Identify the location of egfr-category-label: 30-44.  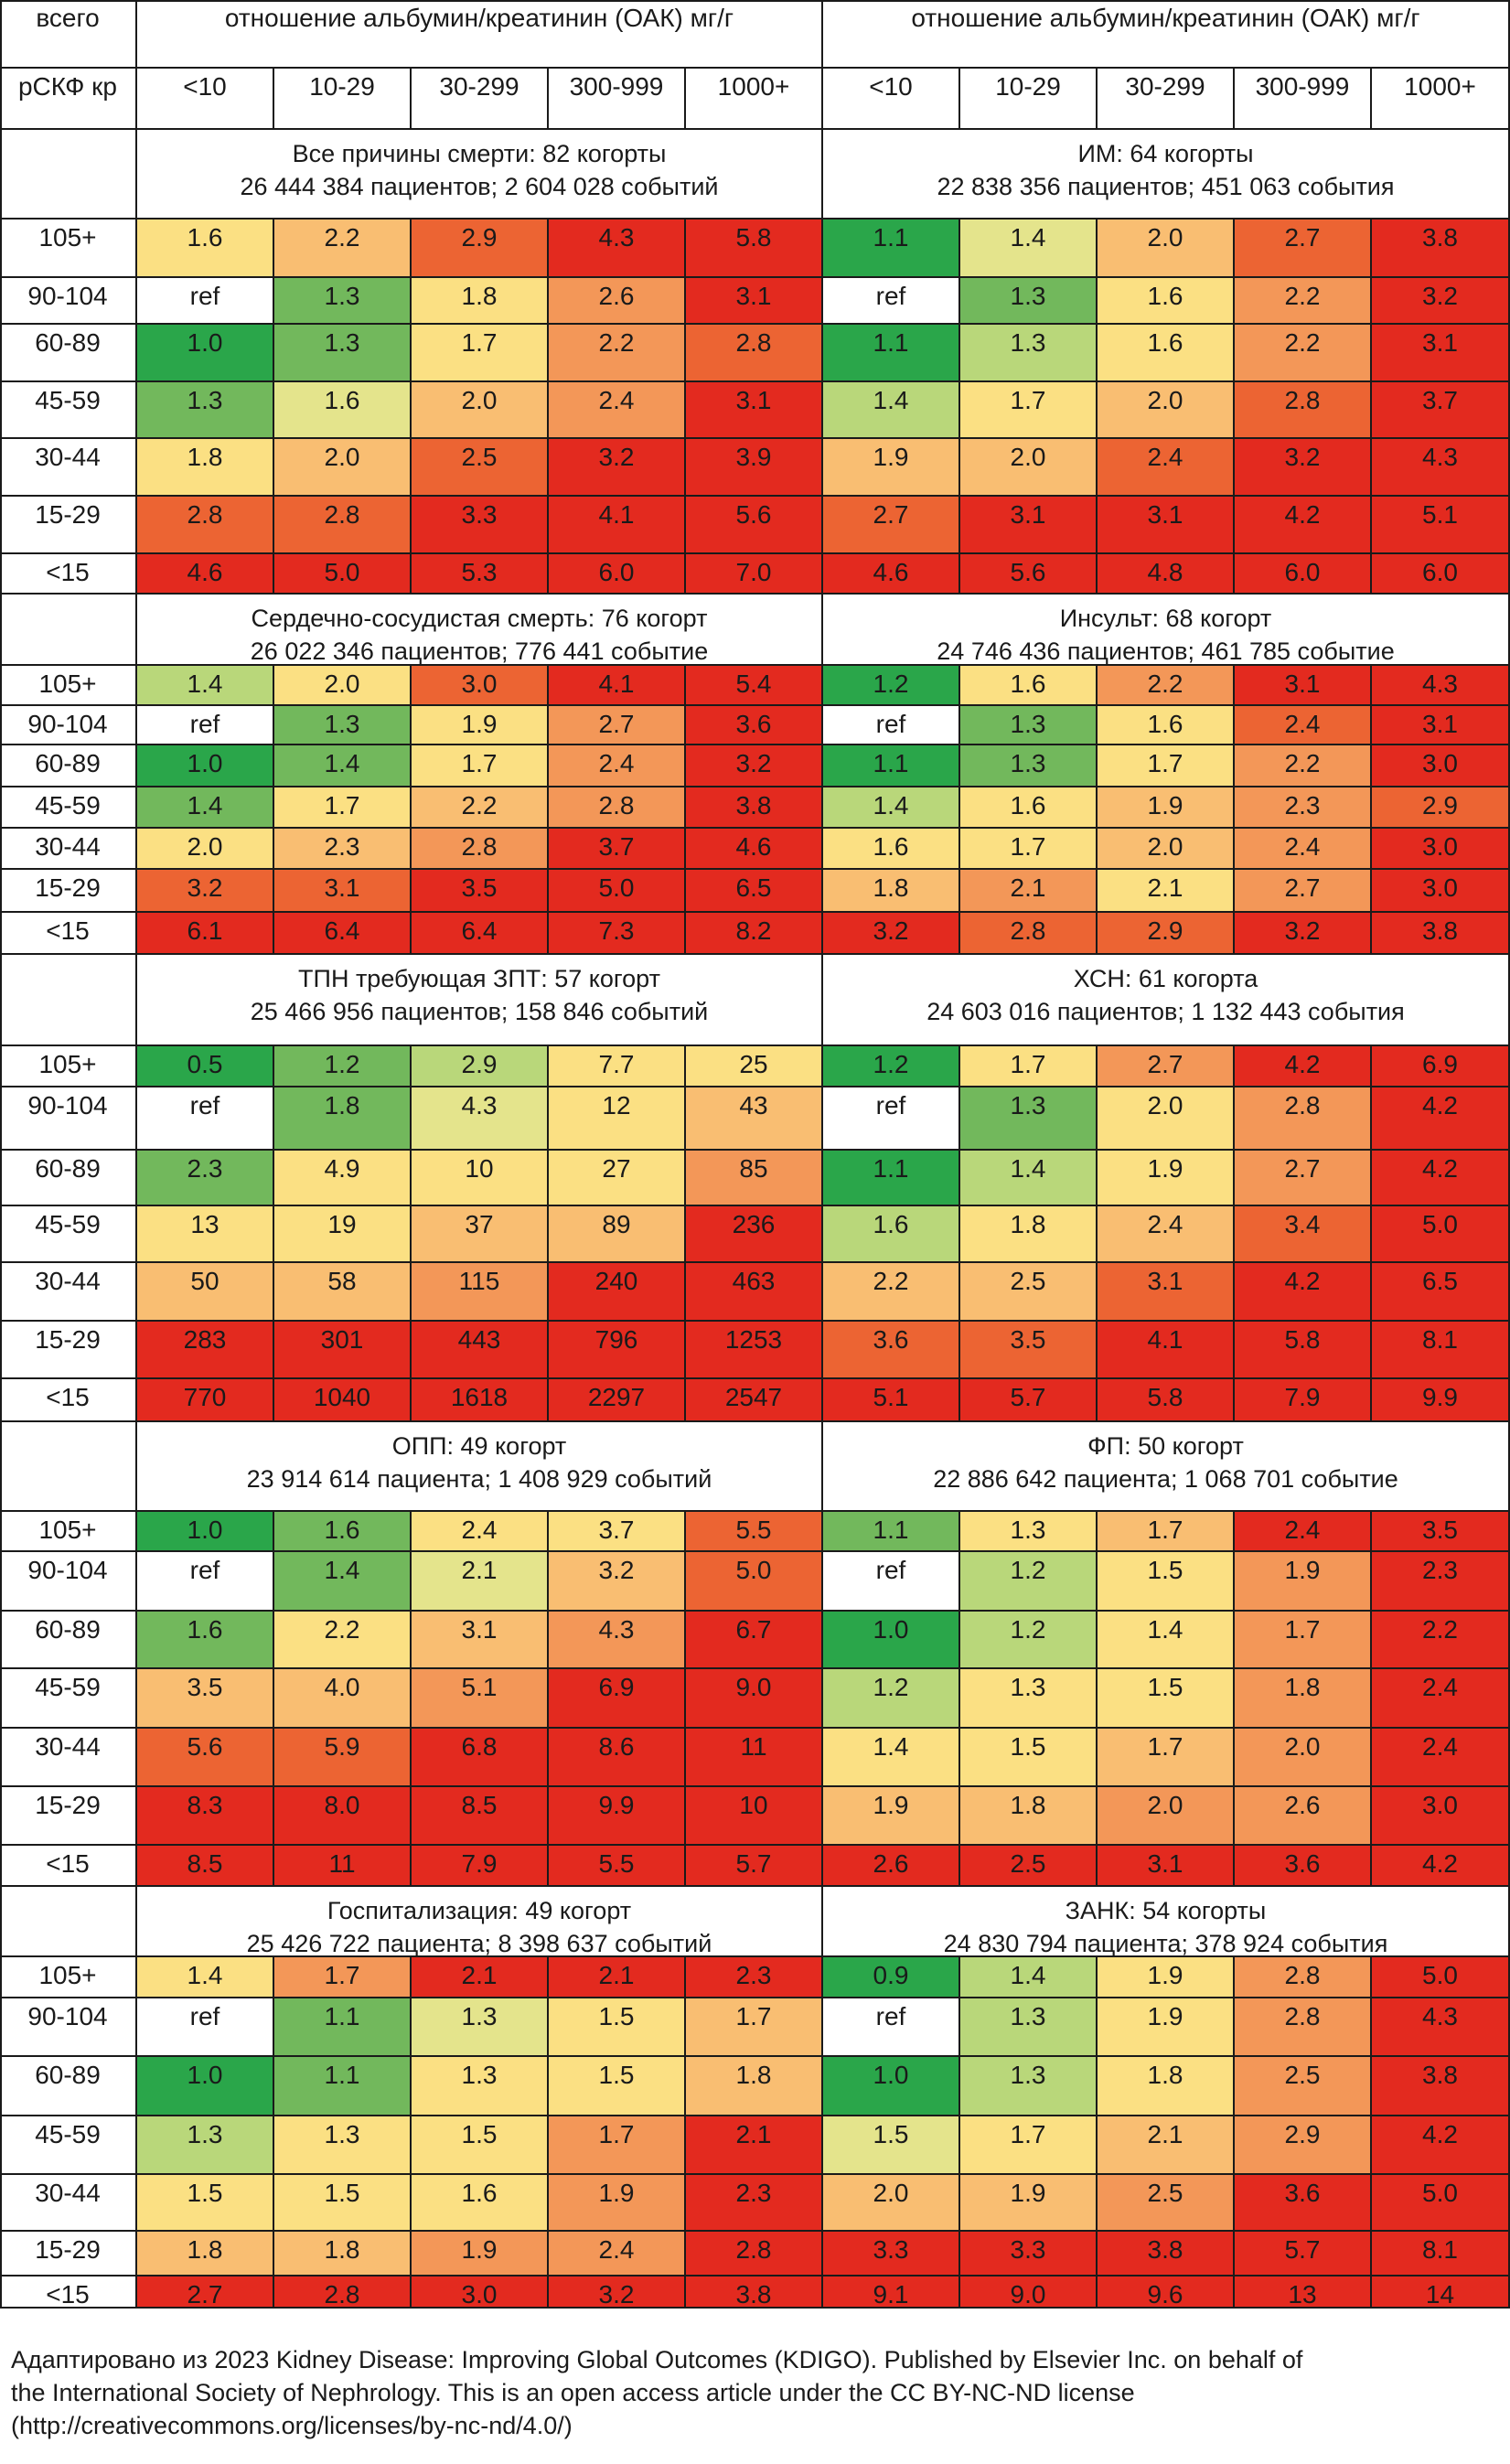
(68, 1293).